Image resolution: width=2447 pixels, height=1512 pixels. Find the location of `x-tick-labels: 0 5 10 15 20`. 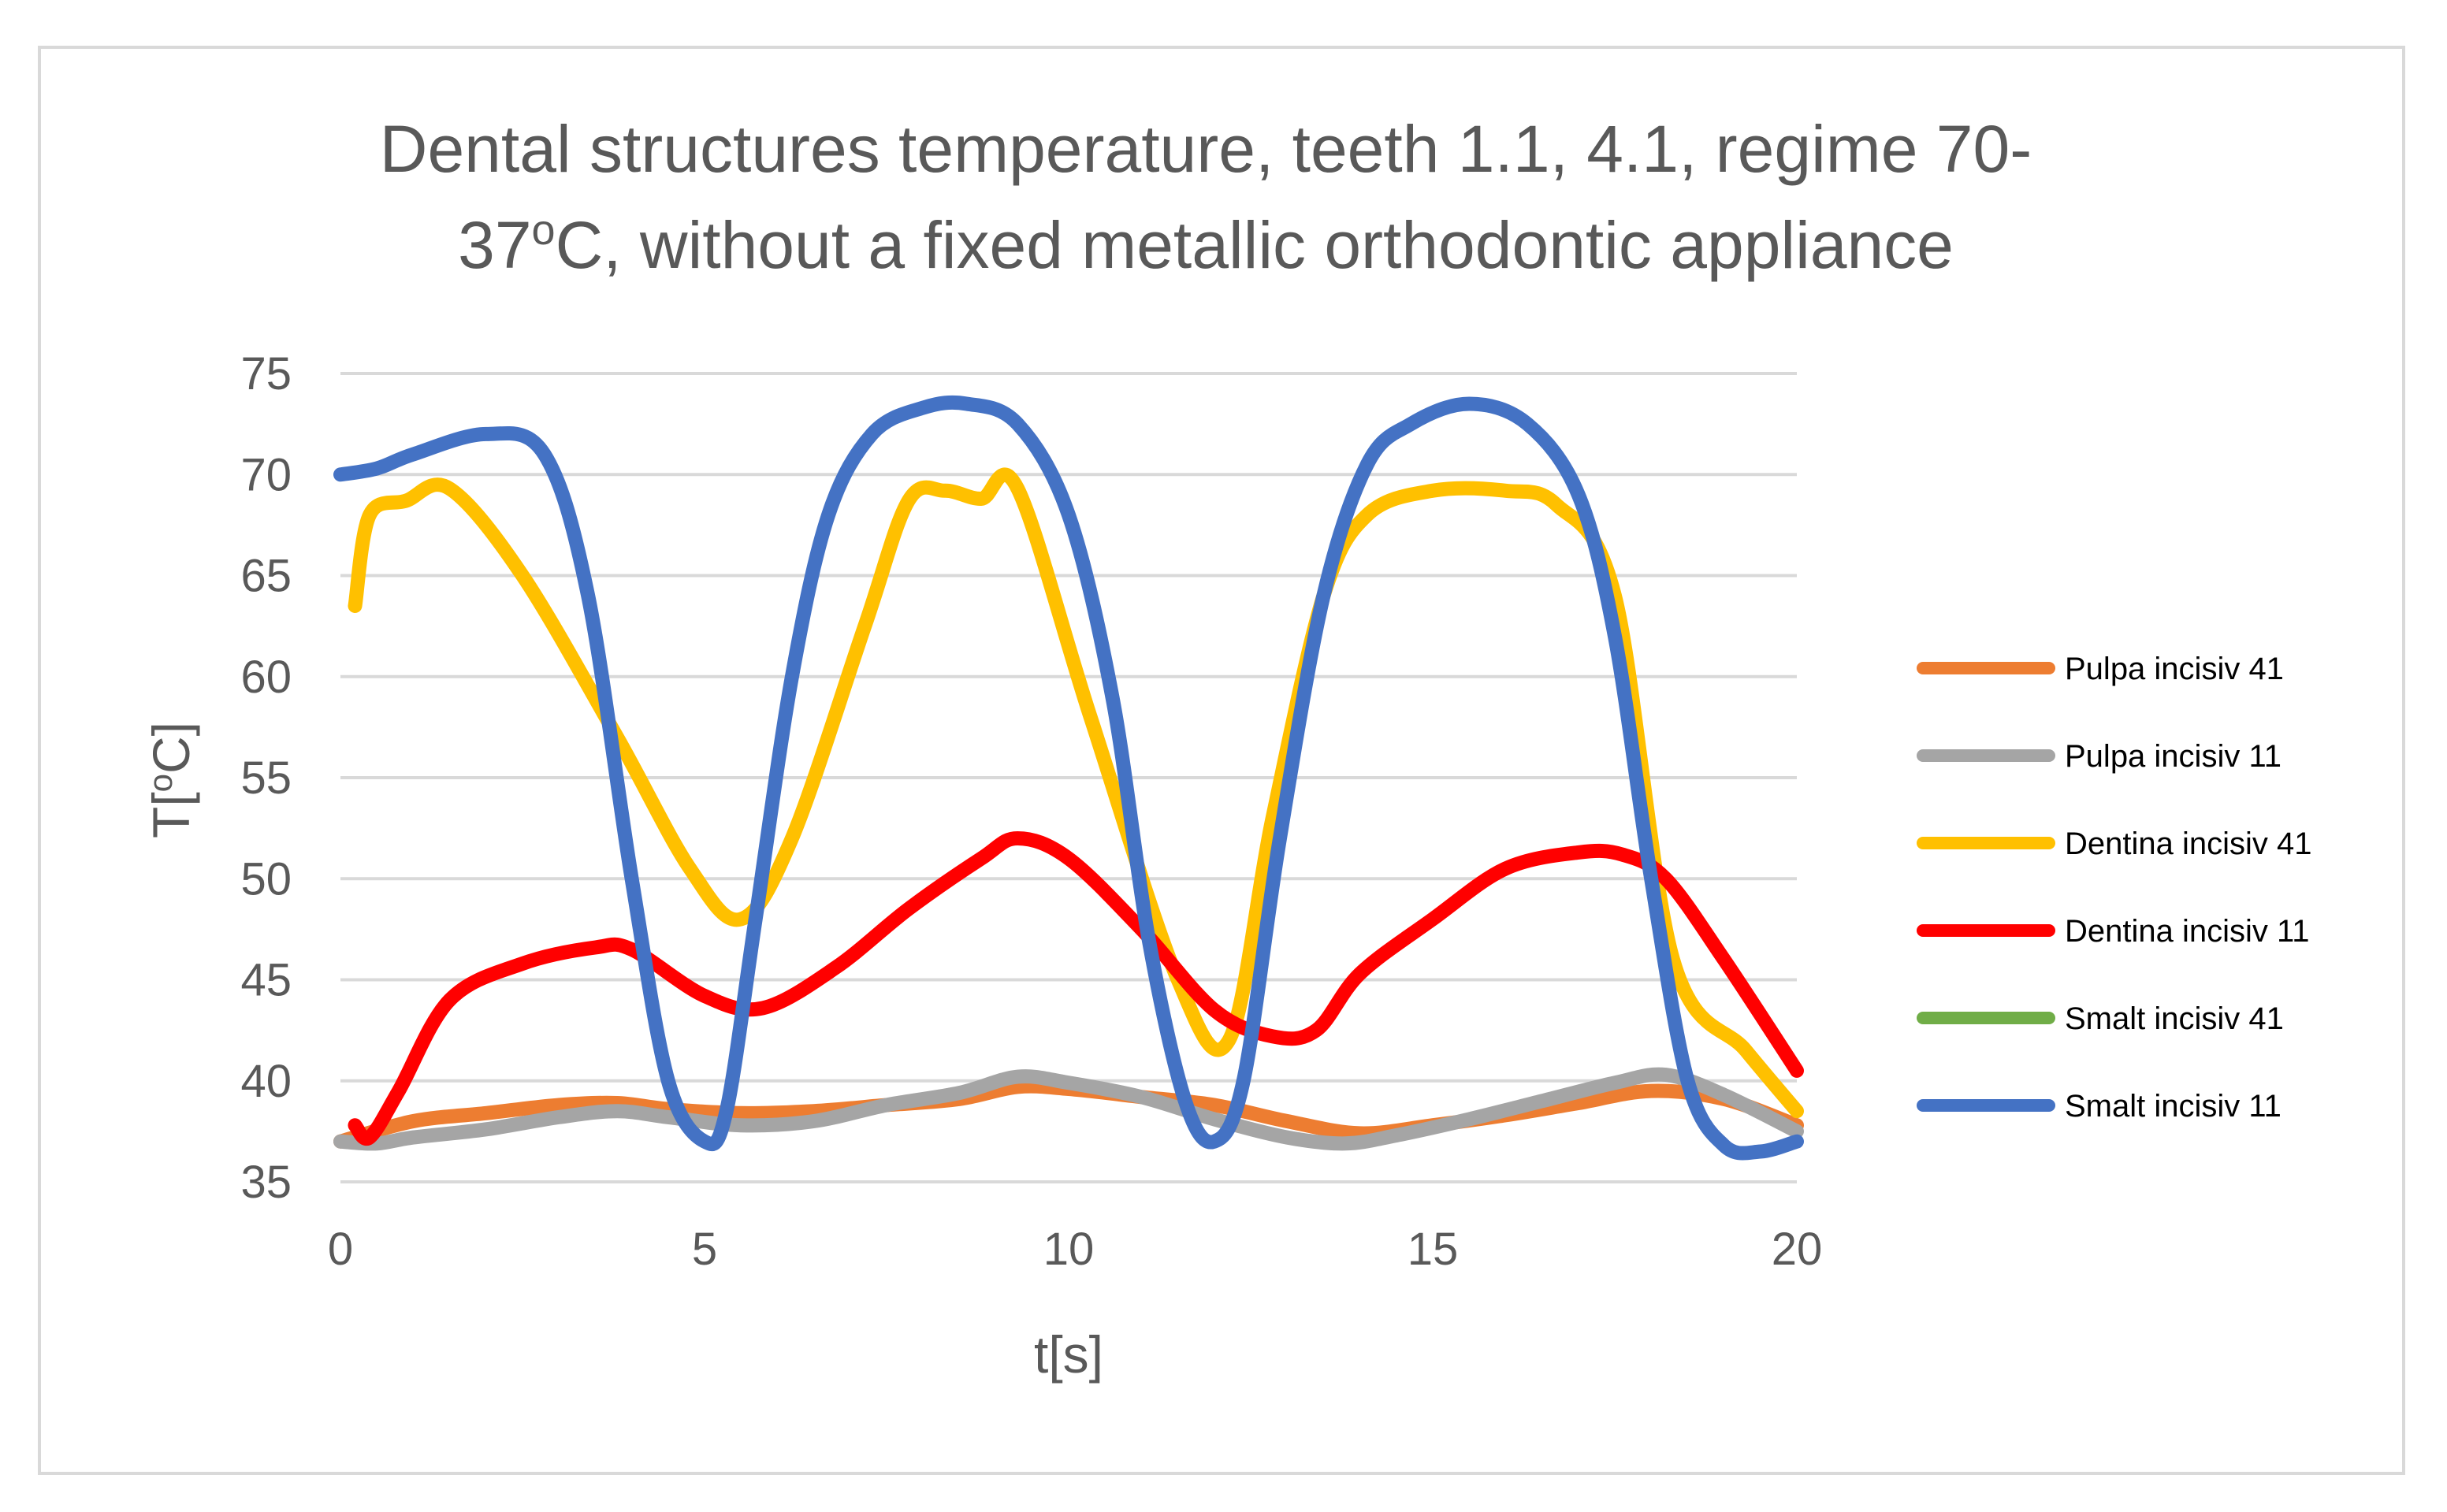

x-tick-labels: 0 5 10 15 20 is located at coordinates (1075, 1249).